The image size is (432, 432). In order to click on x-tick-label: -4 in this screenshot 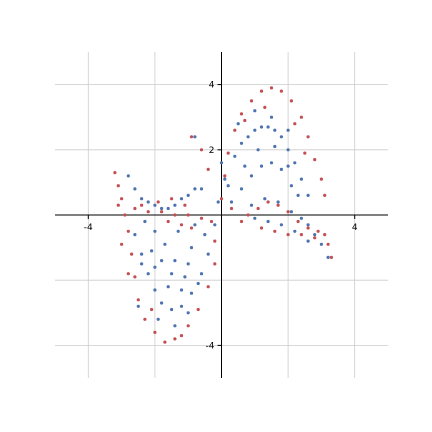, I will do `click(88, 228)`.